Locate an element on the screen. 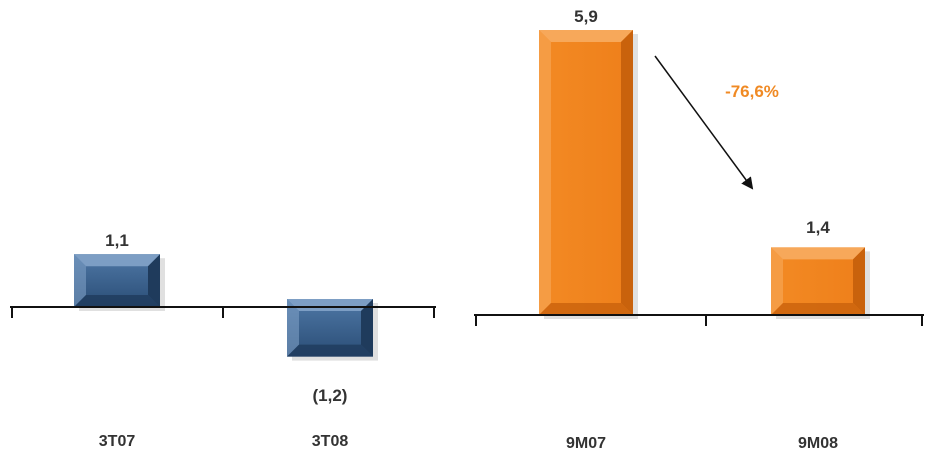 Image resolution: width=926 pixels, height=455 pixels. data-label-3t08: (1,2) is located at coordinates (330, 395).